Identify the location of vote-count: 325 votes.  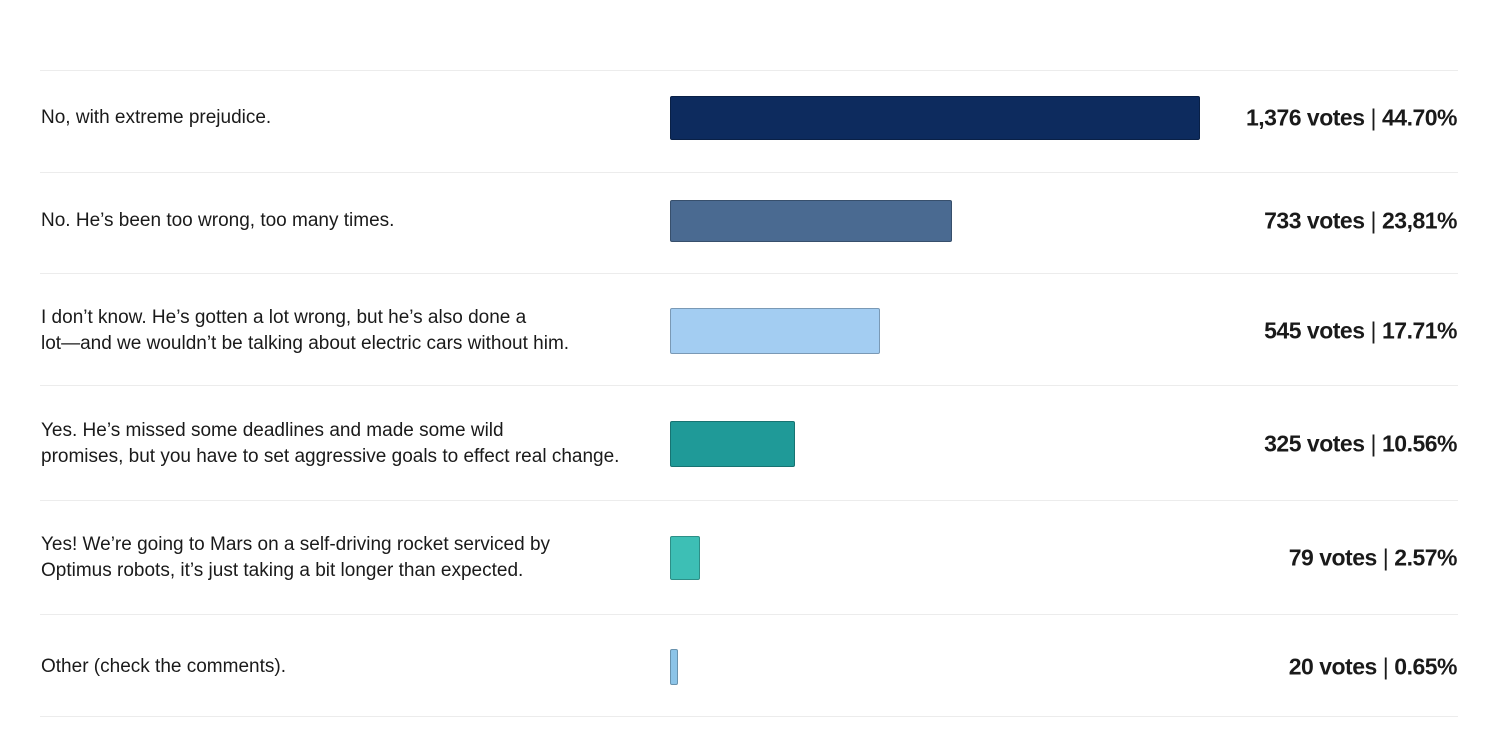
(1314, 443).